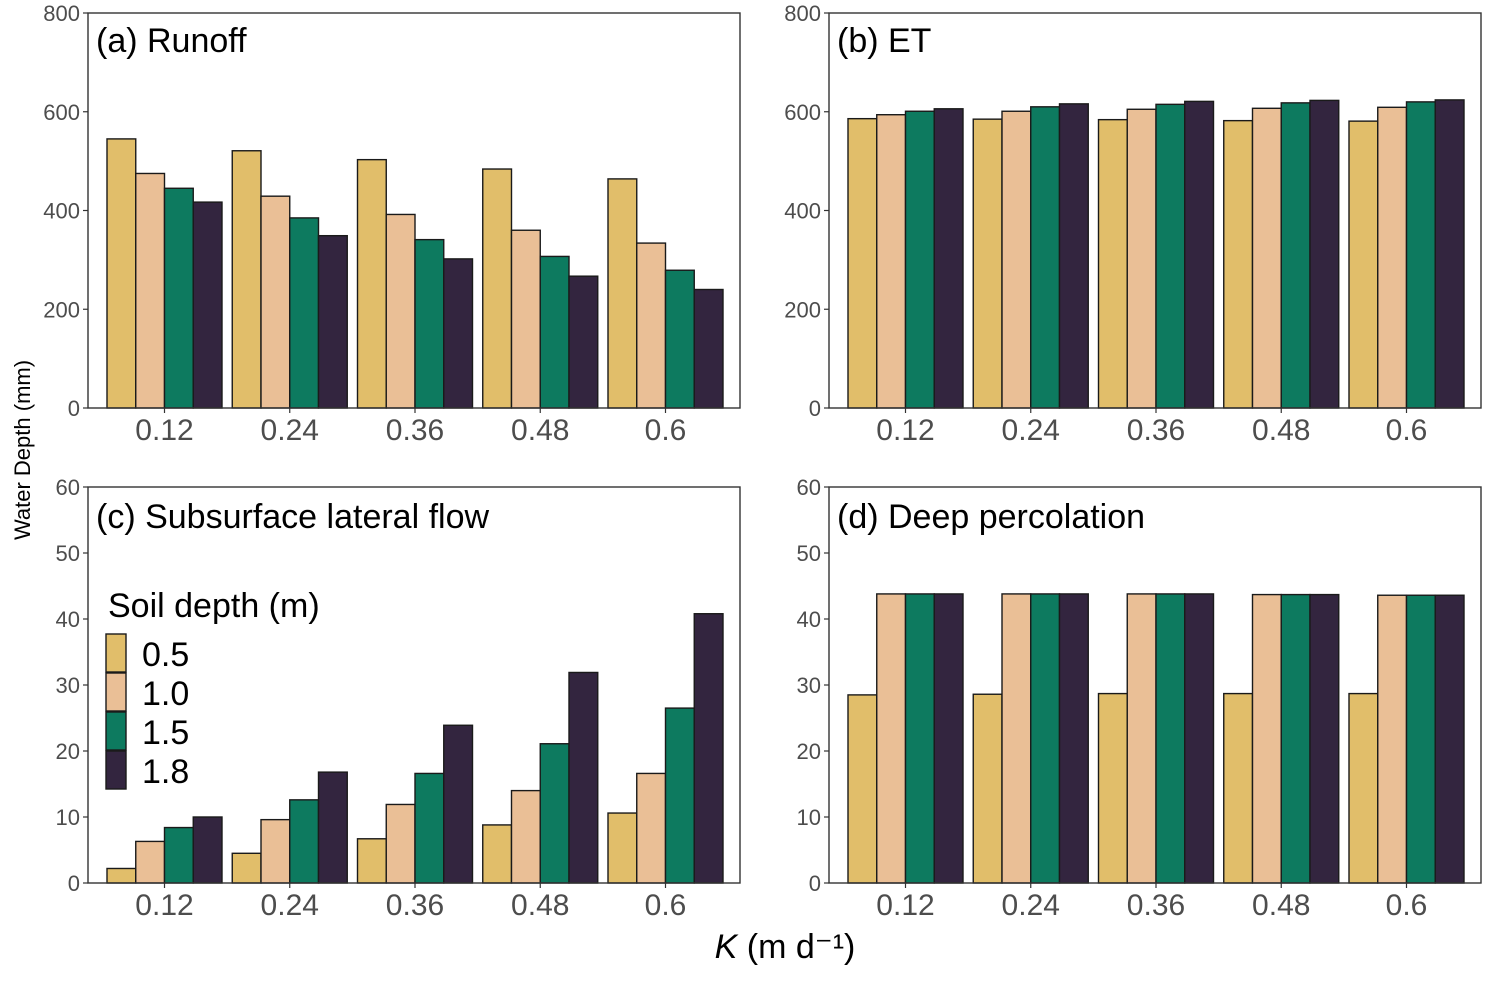 This screenshot has height=994, width=1492. What do you see at coordinates (809, 619) in the screenshot?
I see `y-tick-label: 40` at bounding box center [809, 619].